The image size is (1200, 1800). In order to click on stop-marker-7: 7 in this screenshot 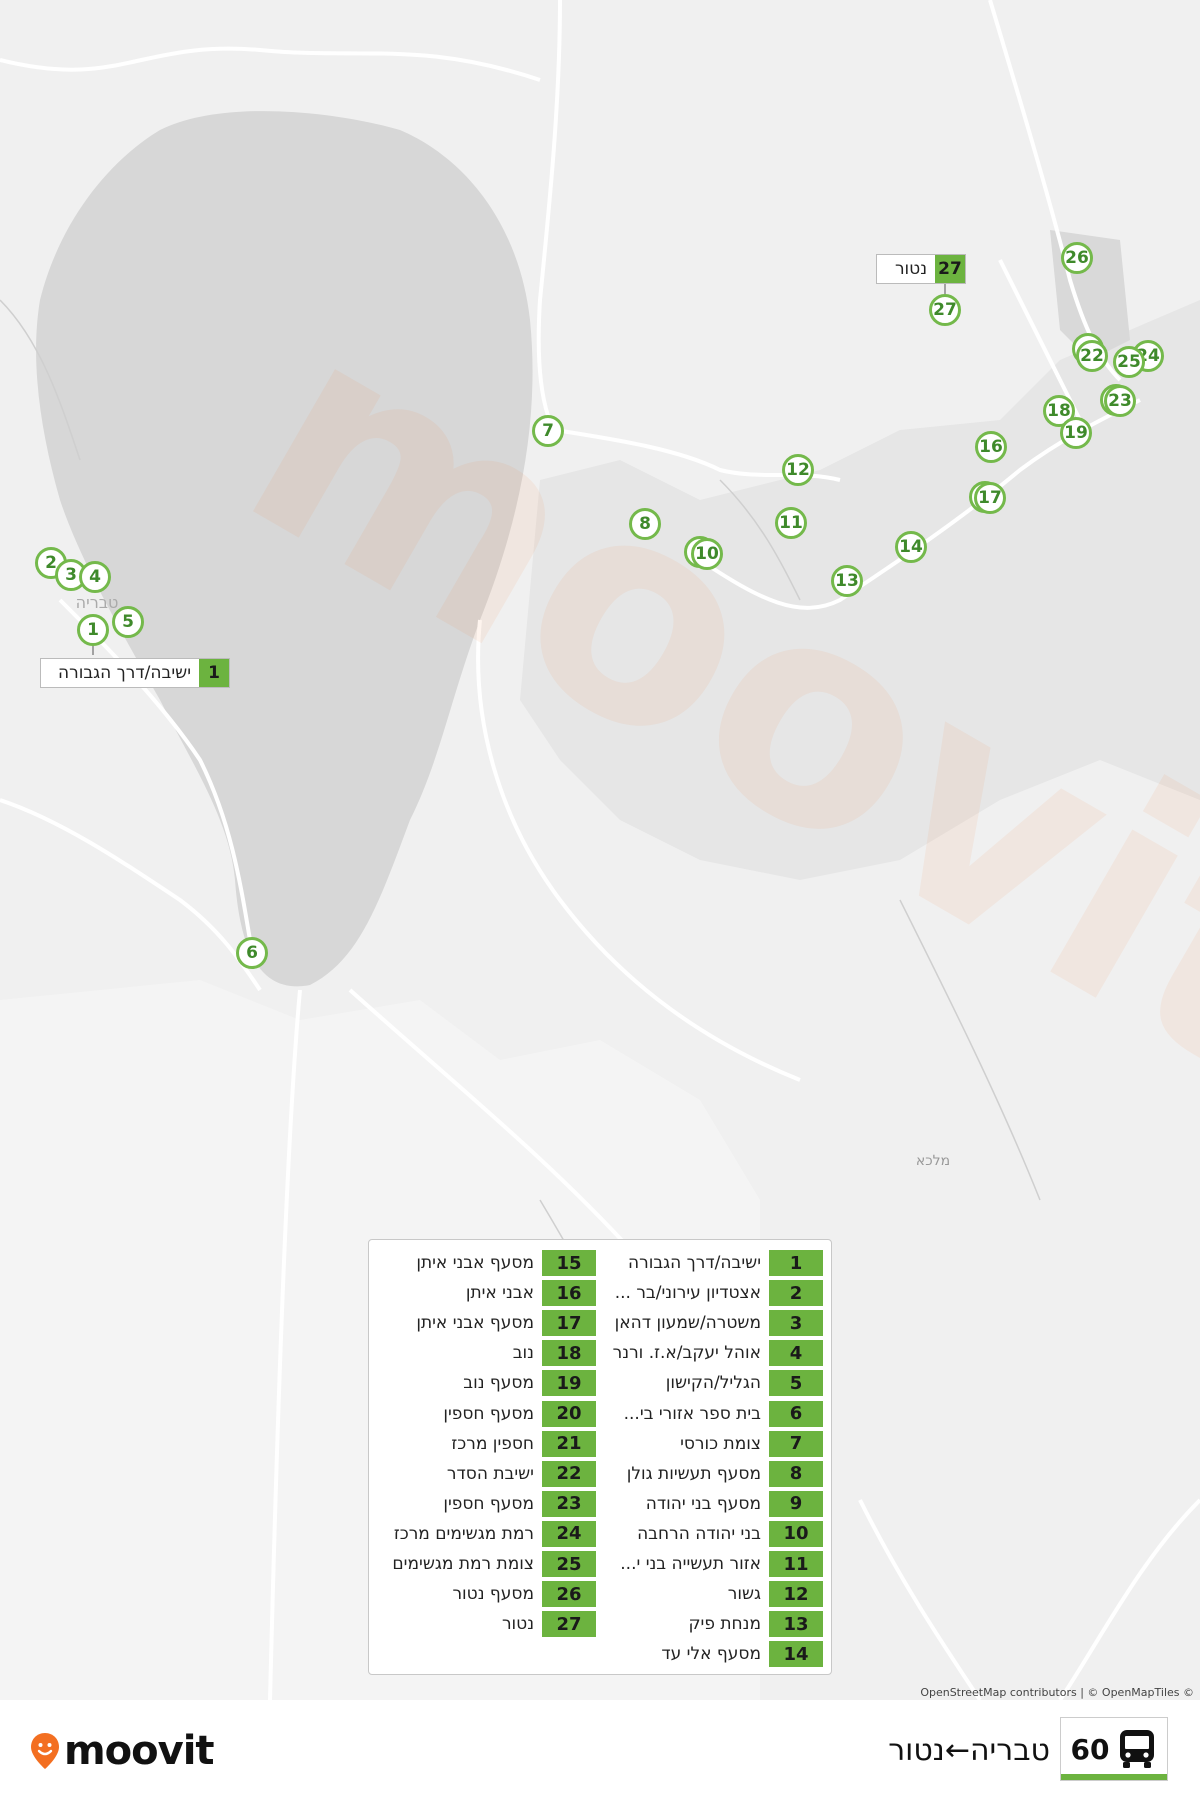, I will do `click(548, 431)`.